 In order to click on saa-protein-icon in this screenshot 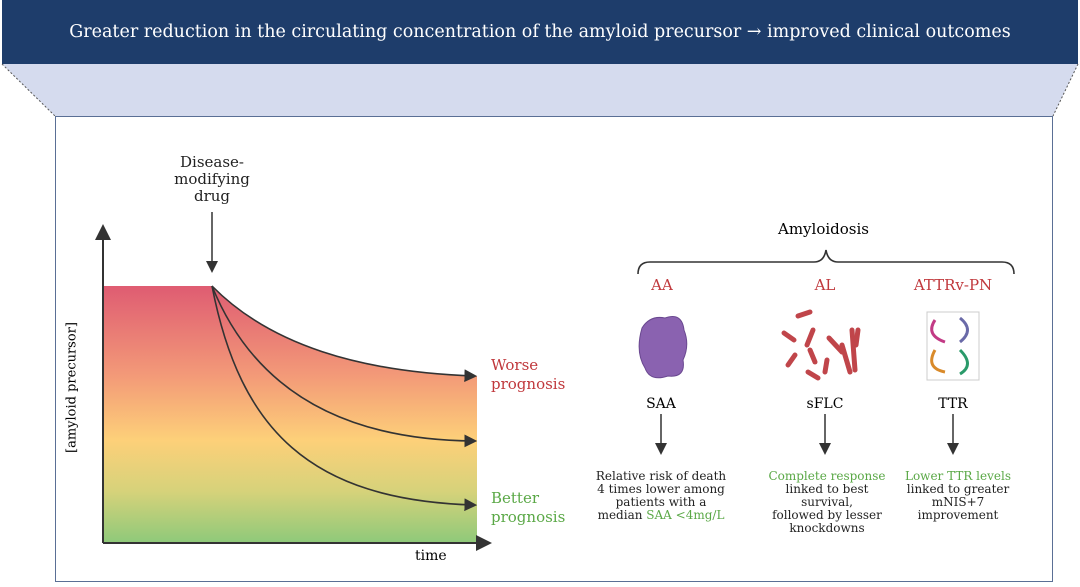, I will do `click(663, 347)`.